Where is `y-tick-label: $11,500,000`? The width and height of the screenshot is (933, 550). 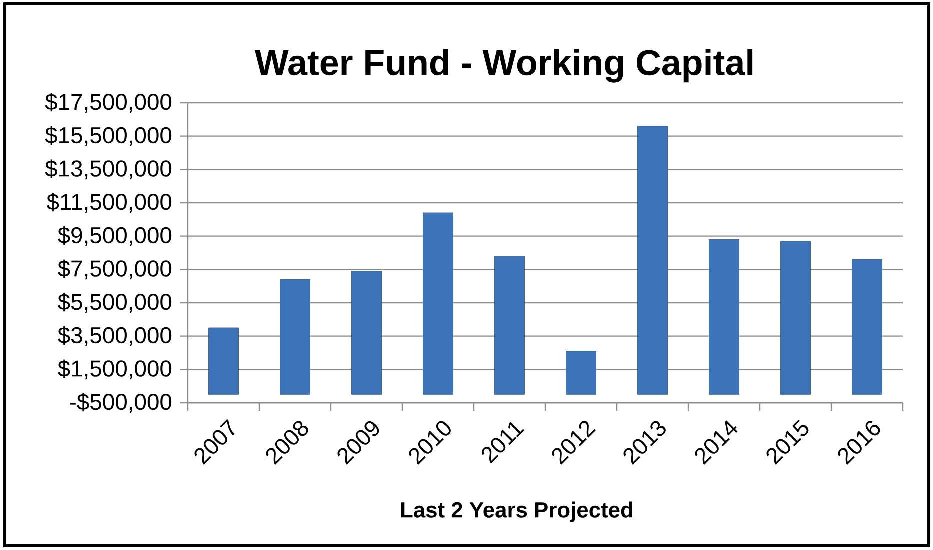 y-tick-label: $11,500,000 is located at coordinates (109, 203).